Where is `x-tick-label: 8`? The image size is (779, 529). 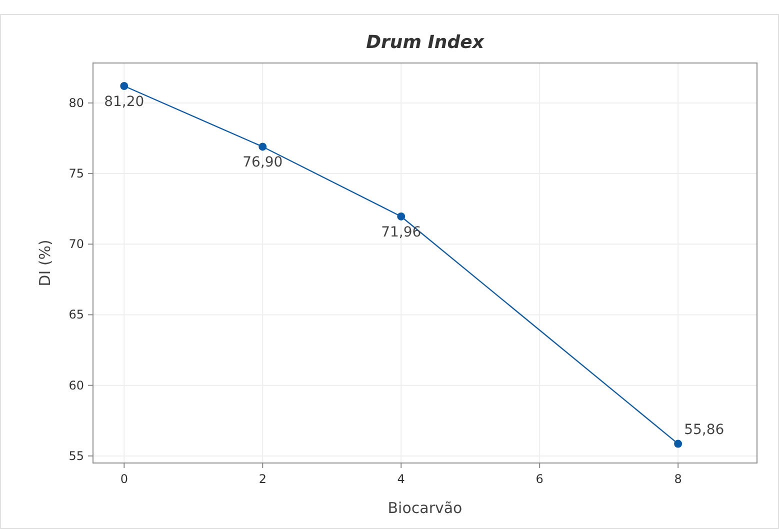
x-tick-label: 8 is located at coordinates (678, 479).